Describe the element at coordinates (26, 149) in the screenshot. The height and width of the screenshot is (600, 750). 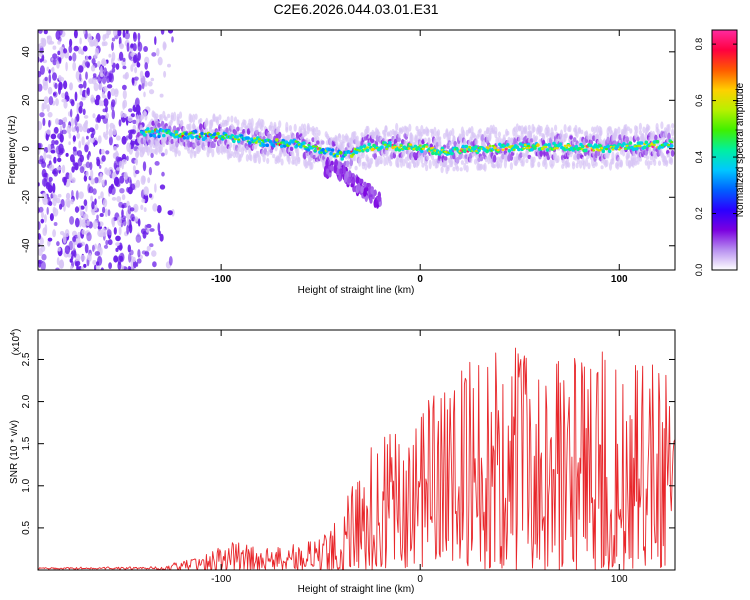
I see `y-tick-label: 0` at that location.